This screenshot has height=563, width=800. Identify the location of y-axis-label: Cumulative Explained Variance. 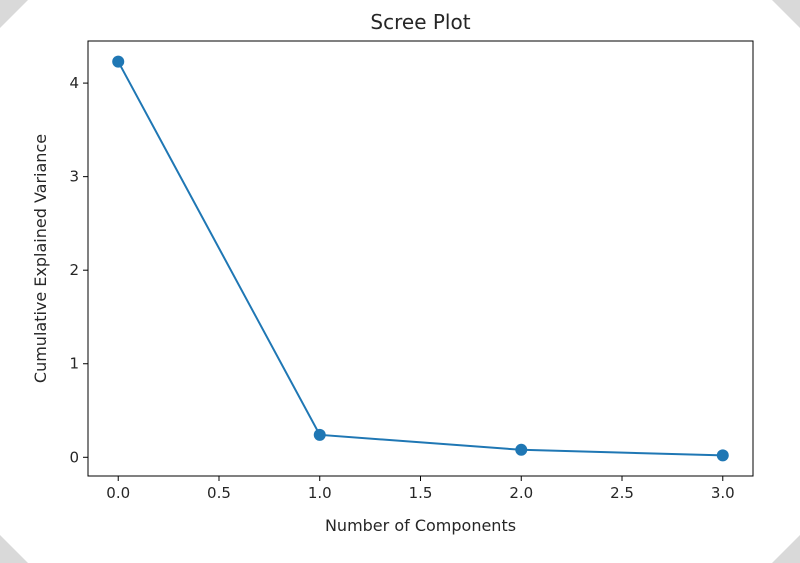
(40, 258).